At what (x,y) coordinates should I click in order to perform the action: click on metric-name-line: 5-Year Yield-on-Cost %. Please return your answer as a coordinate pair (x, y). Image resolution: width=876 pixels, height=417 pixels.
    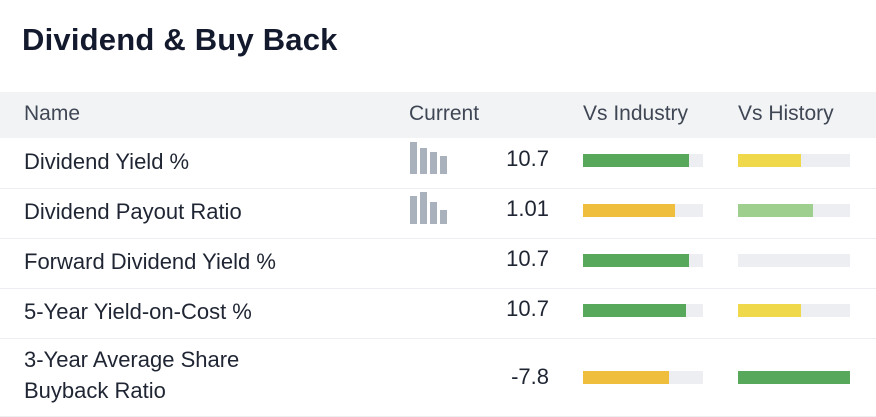
    Looking at the image, I should click on (138, 311).